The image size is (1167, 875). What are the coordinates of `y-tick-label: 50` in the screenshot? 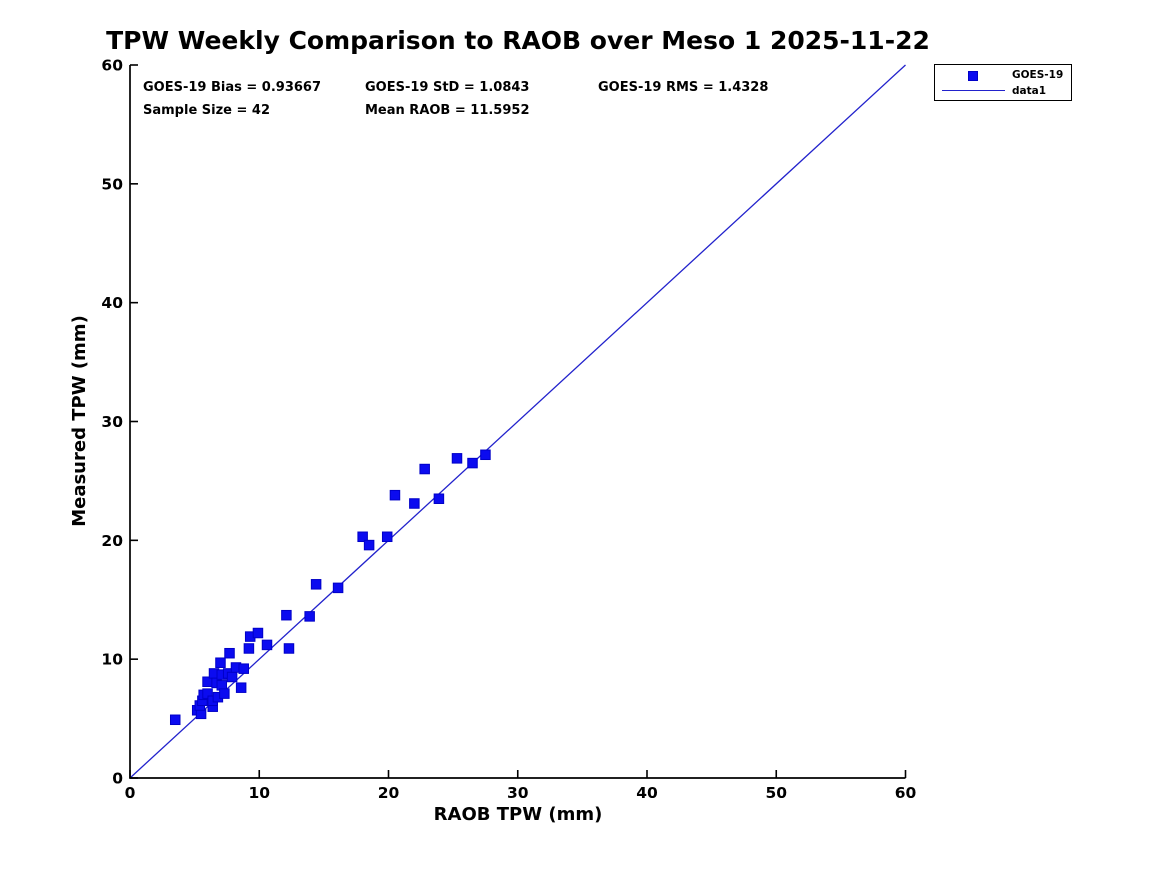 It's located at (112, 184).